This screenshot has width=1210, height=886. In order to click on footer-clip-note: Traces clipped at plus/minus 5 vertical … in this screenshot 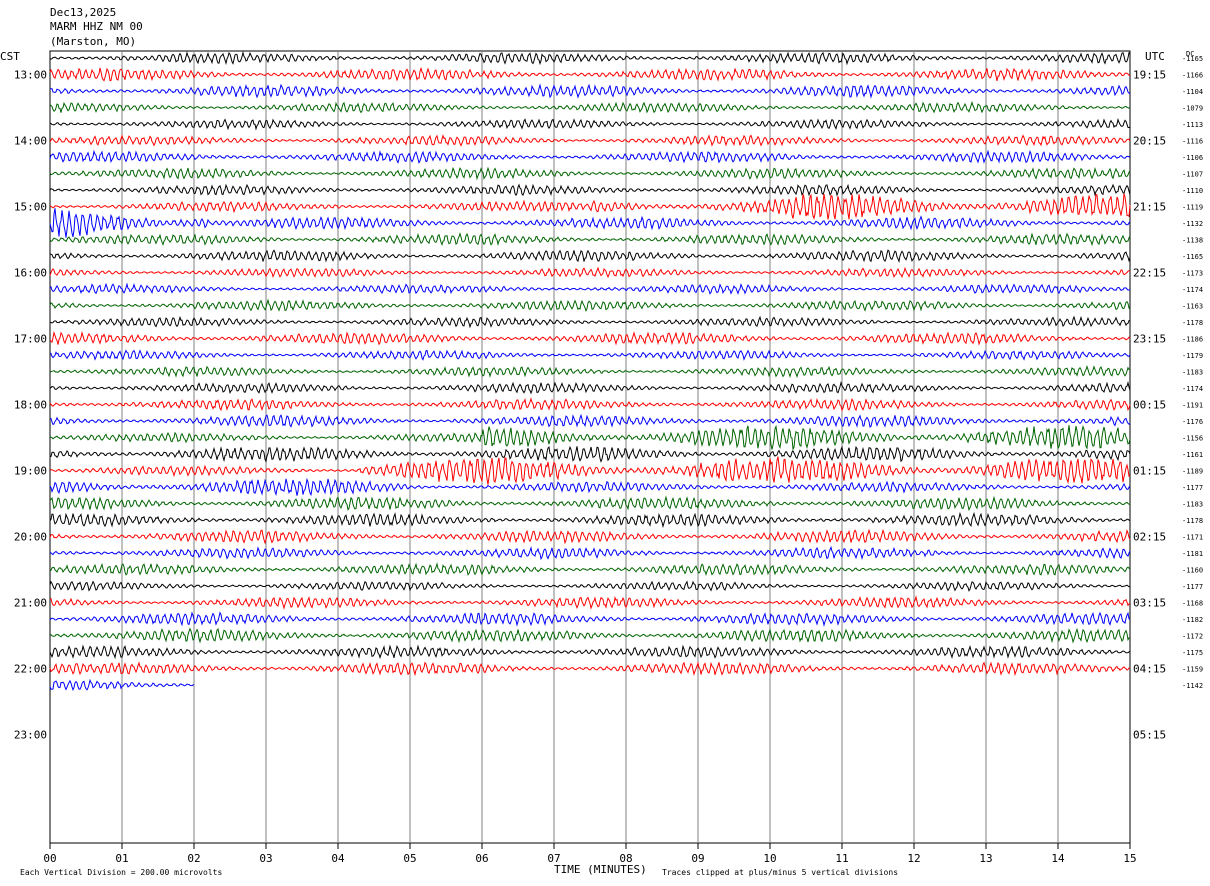, I will do `click(780, 872)`.